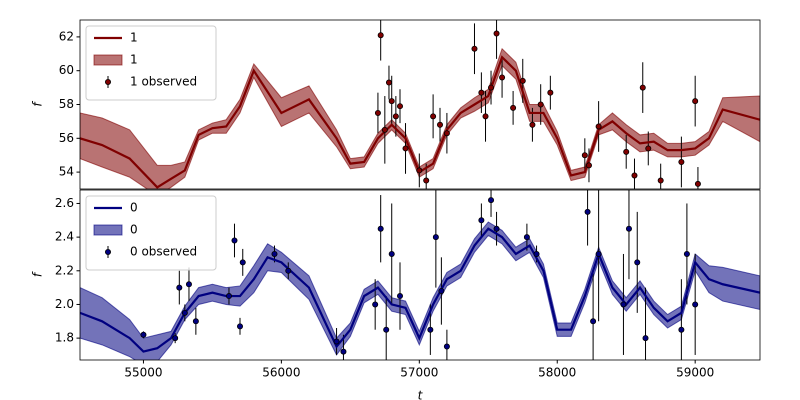 This screenshot has width=800, height=400. I want to click on legend: 0 0 0 observed, so click(151, 233).